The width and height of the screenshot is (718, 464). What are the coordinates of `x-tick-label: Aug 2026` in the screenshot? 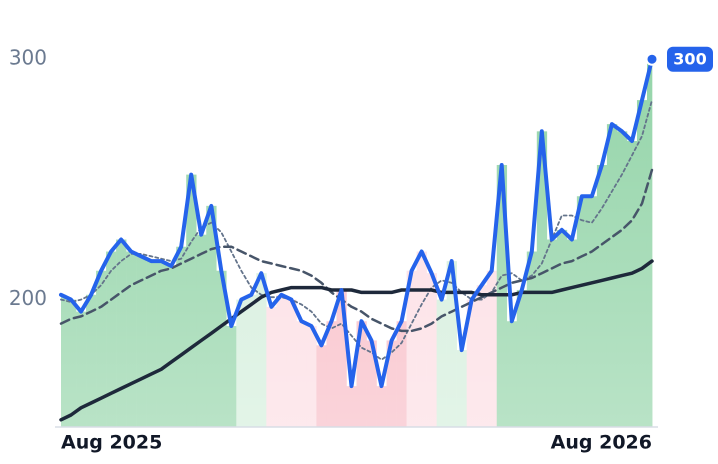 It's located at (601, 443).